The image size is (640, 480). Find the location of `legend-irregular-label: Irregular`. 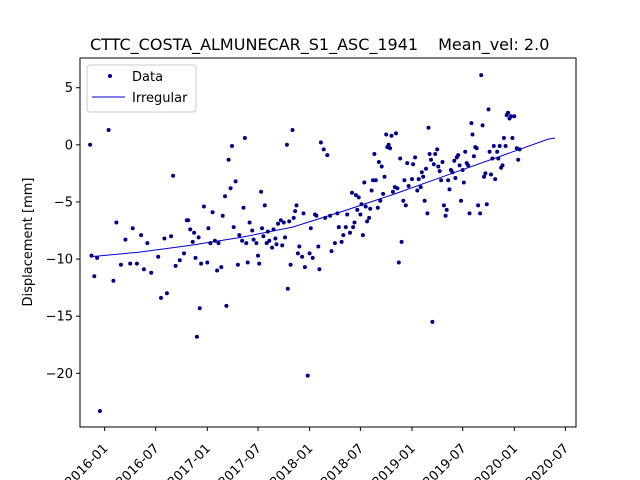

legend-irregular-label: Irregular is located at coordinates (160, 98).